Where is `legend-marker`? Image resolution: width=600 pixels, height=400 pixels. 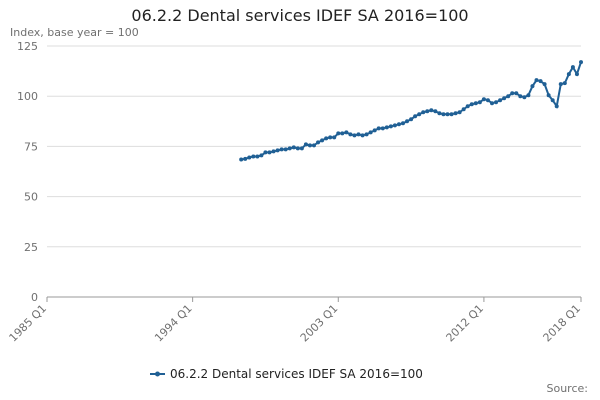 legend-marker is located at coordinates (157, 374).